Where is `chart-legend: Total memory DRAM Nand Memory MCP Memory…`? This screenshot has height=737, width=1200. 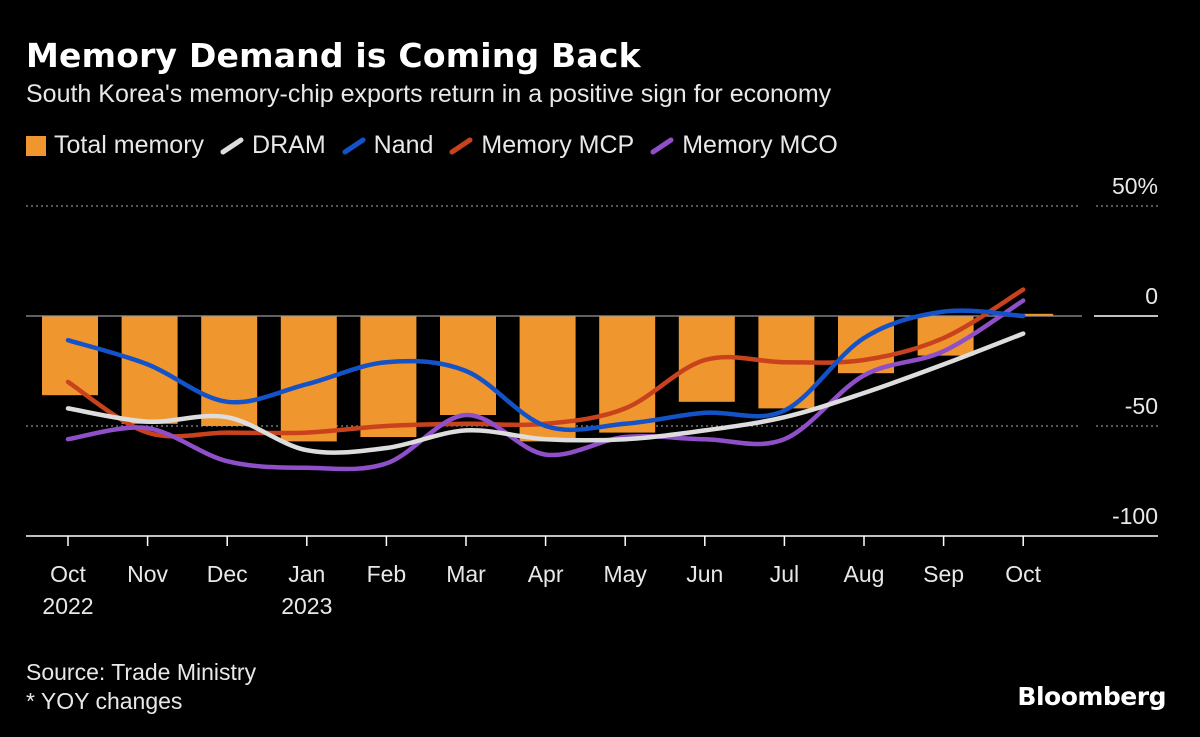
chart-legend: Total memory DRAM Nand Memory MCP Memory… is located at coordinates (440, 145).